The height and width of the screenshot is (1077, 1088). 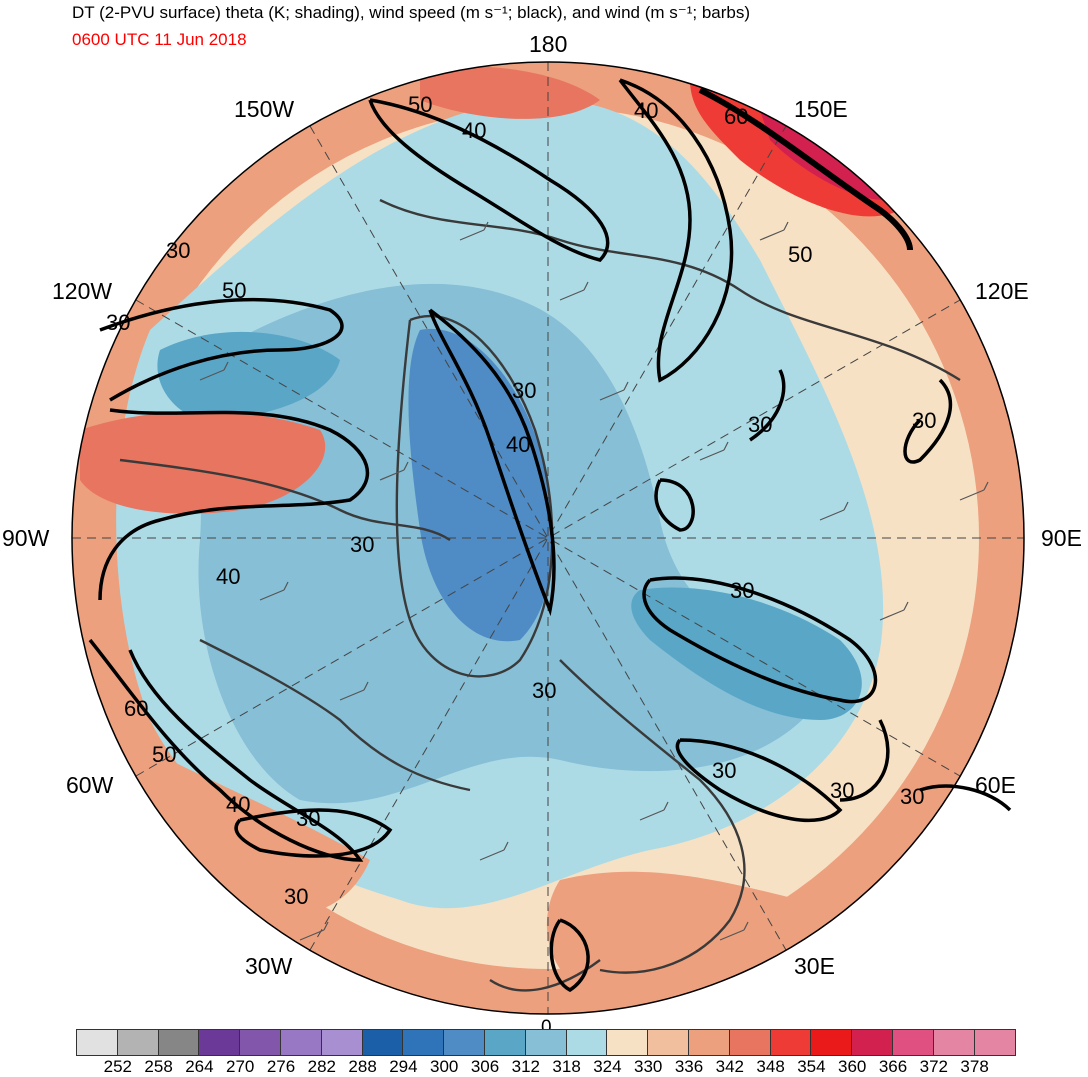 I want to click on theta-hot-core, so click(x=822, y=155).